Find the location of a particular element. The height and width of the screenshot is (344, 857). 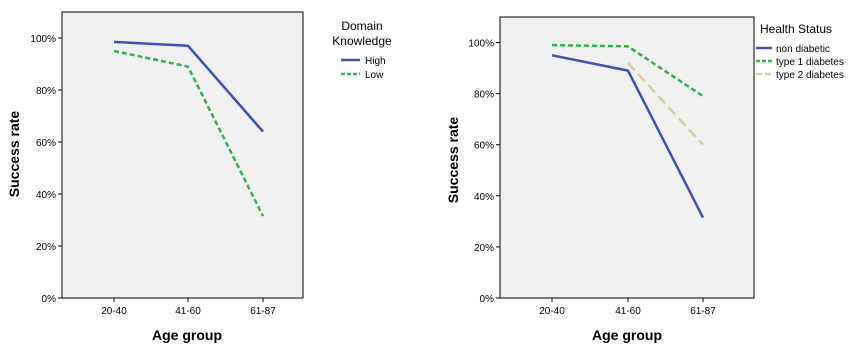

legend-label: type 2 diabetes is located at coordinates (810, 75).